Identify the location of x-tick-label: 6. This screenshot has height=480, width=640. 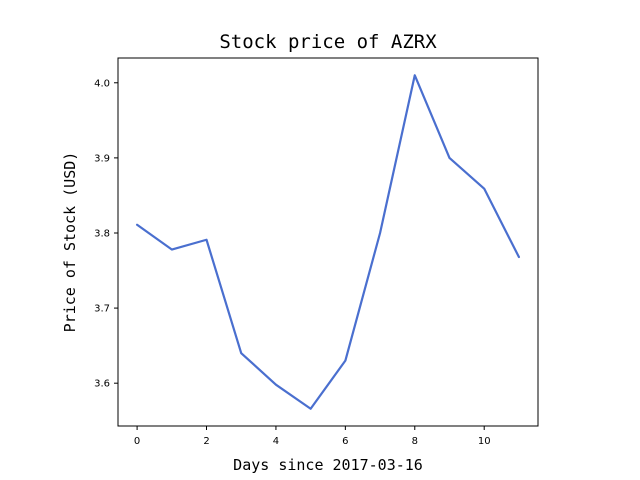
(345, 441).